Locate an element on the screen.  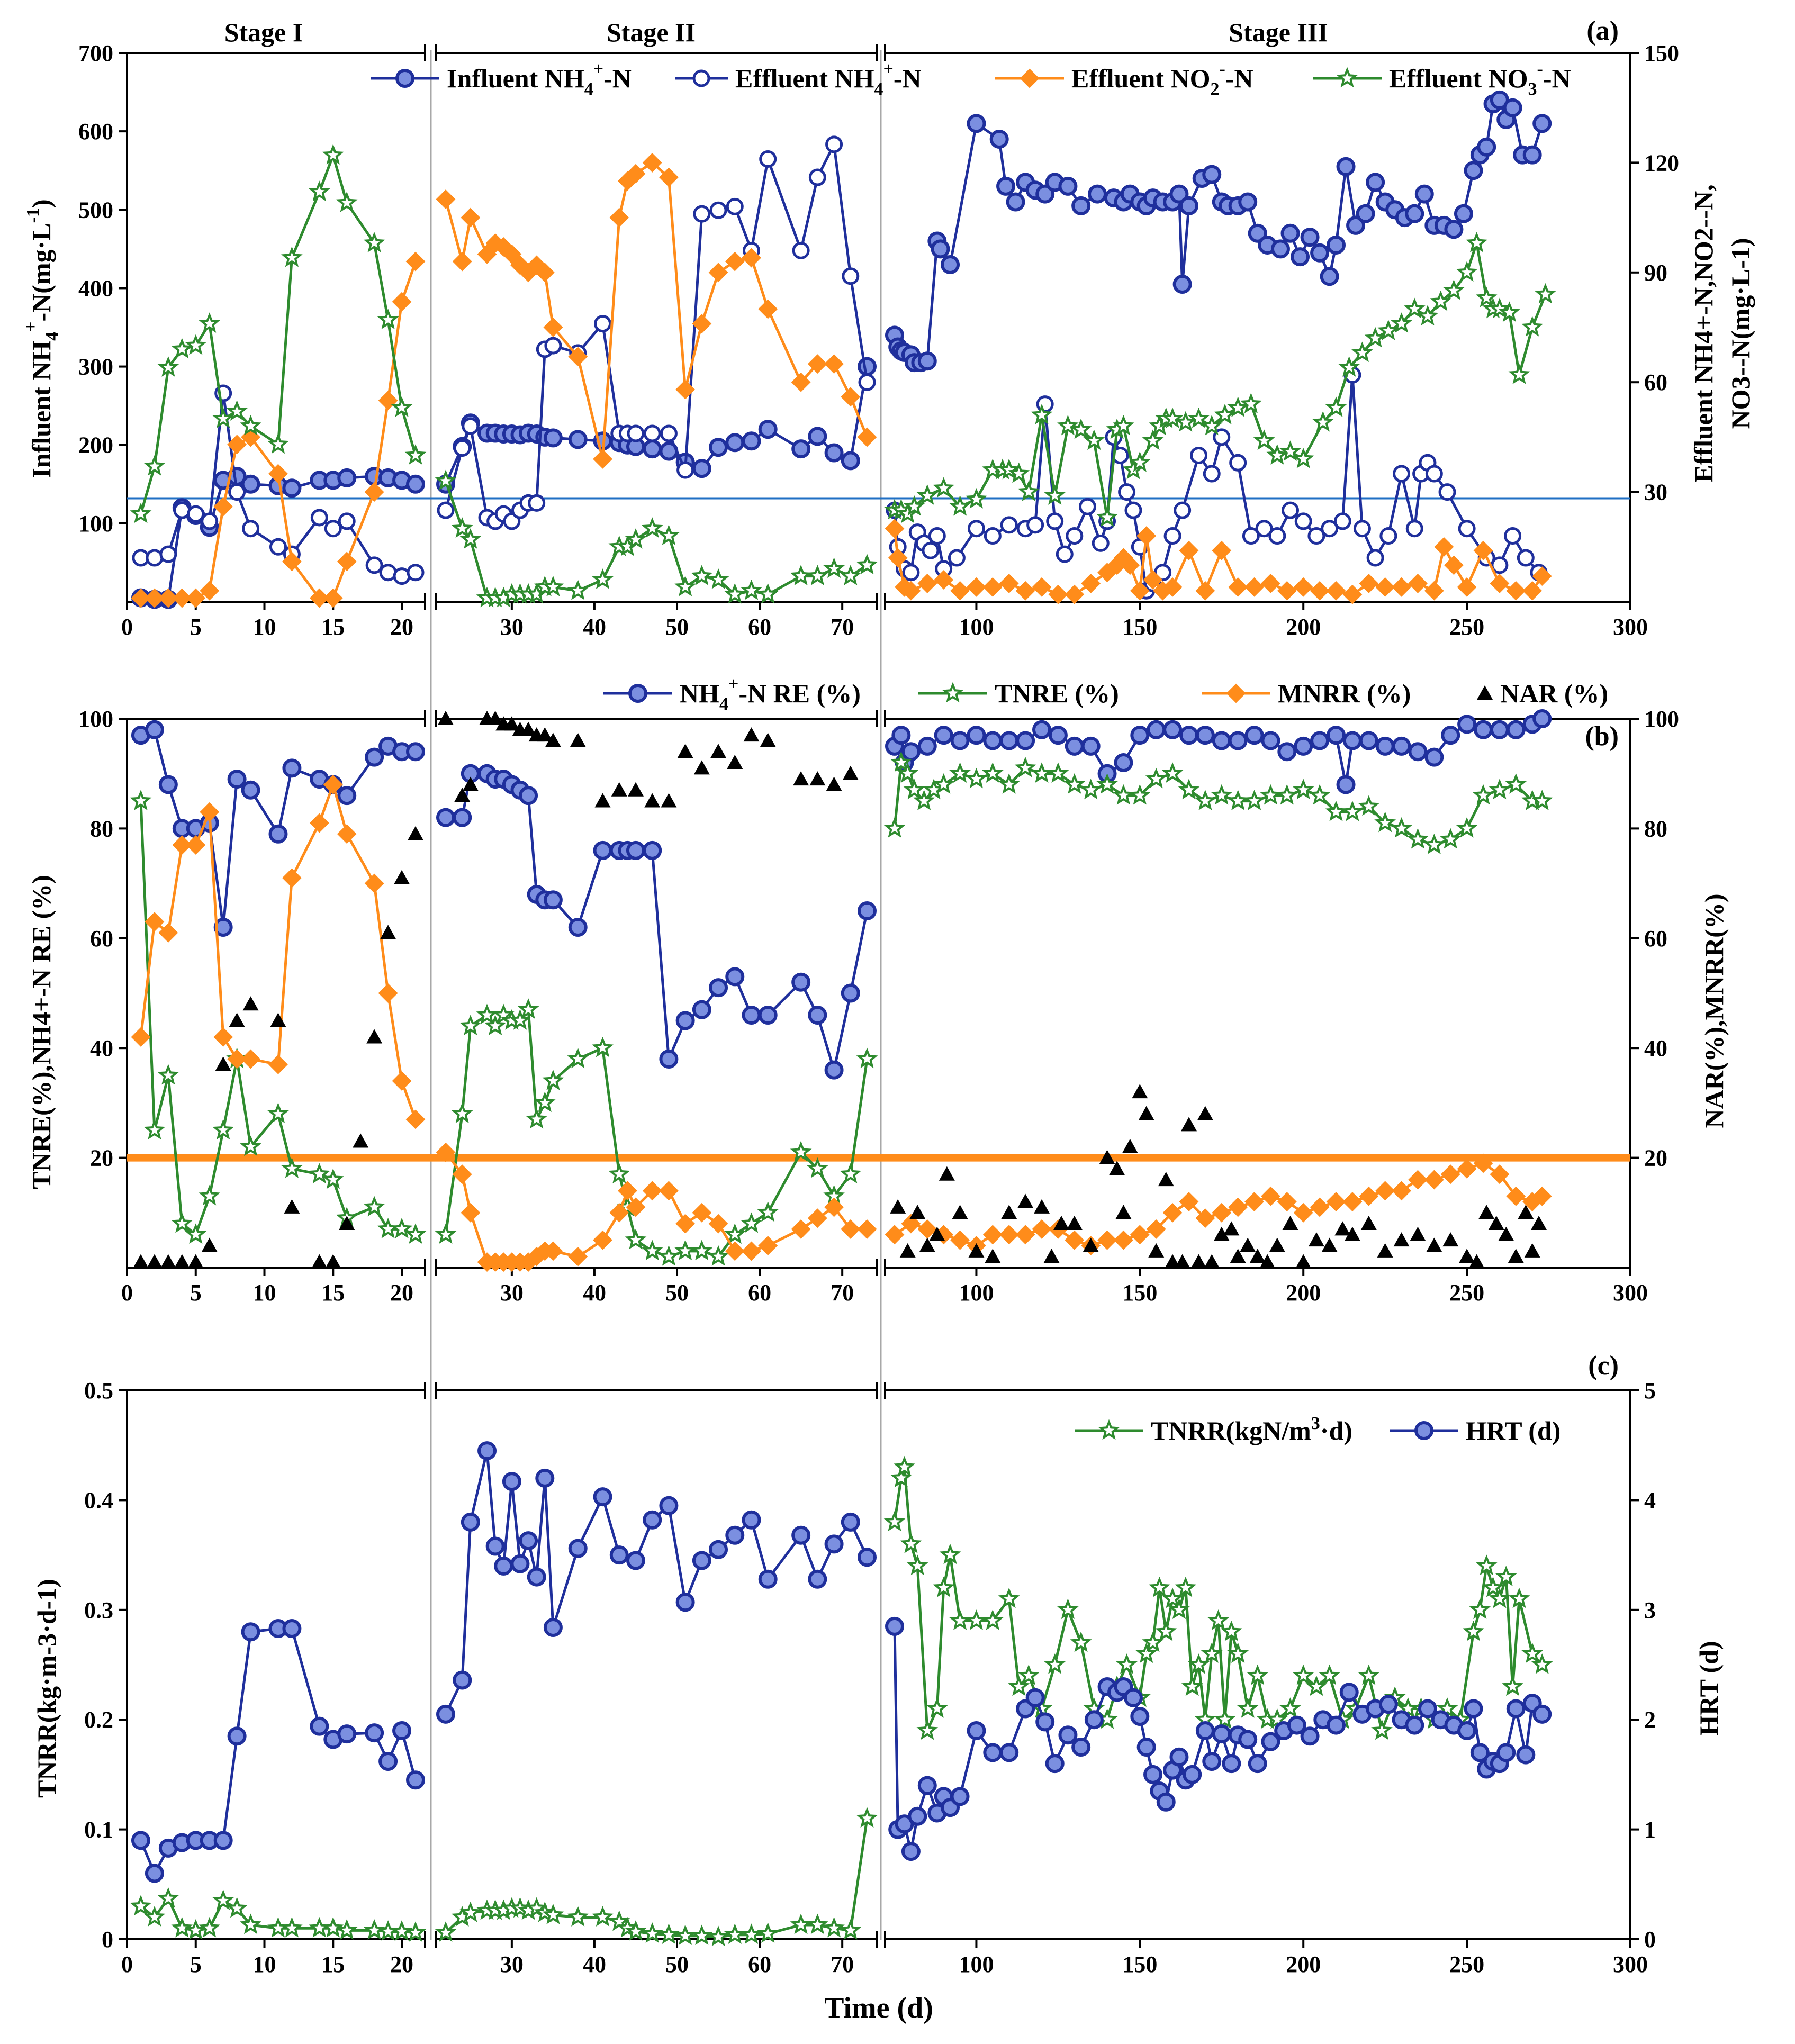
y-left-tick-label: 0.5 is located at coordinates (99, 1391).